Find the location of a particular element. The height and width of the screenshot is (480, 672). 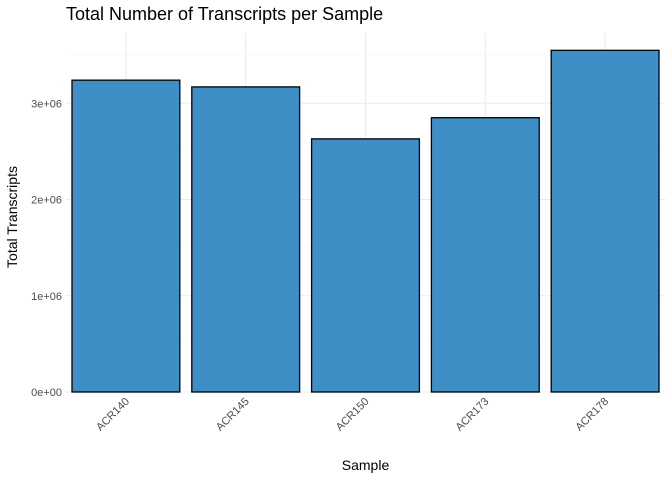

x-axis-title: Sample is located at coordinates (366, 465).